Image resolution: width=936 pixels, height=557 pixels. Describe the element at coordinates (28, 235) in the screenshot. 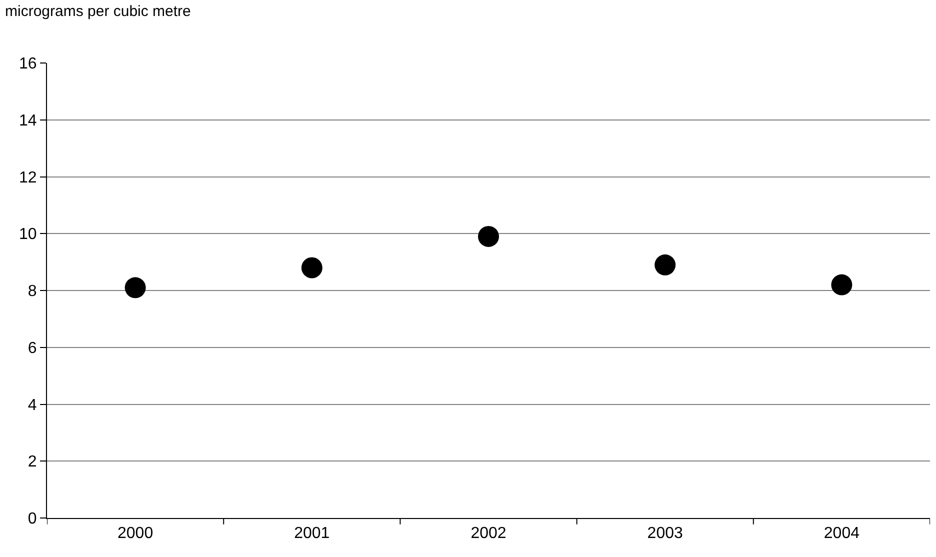

I see `y-tick-label: 10` at that location.